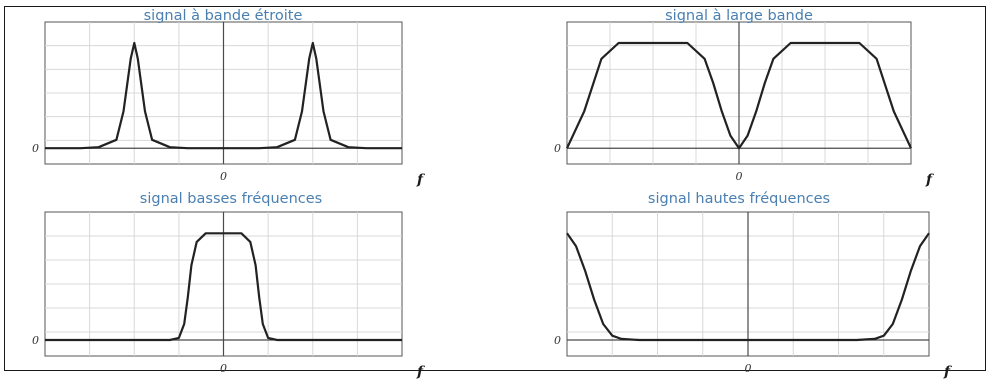 The image size is (991, 382). Describe the element at coordinates (231, 199) in the screenshot. I see `chart-title: signal basses fréquences` at that location.